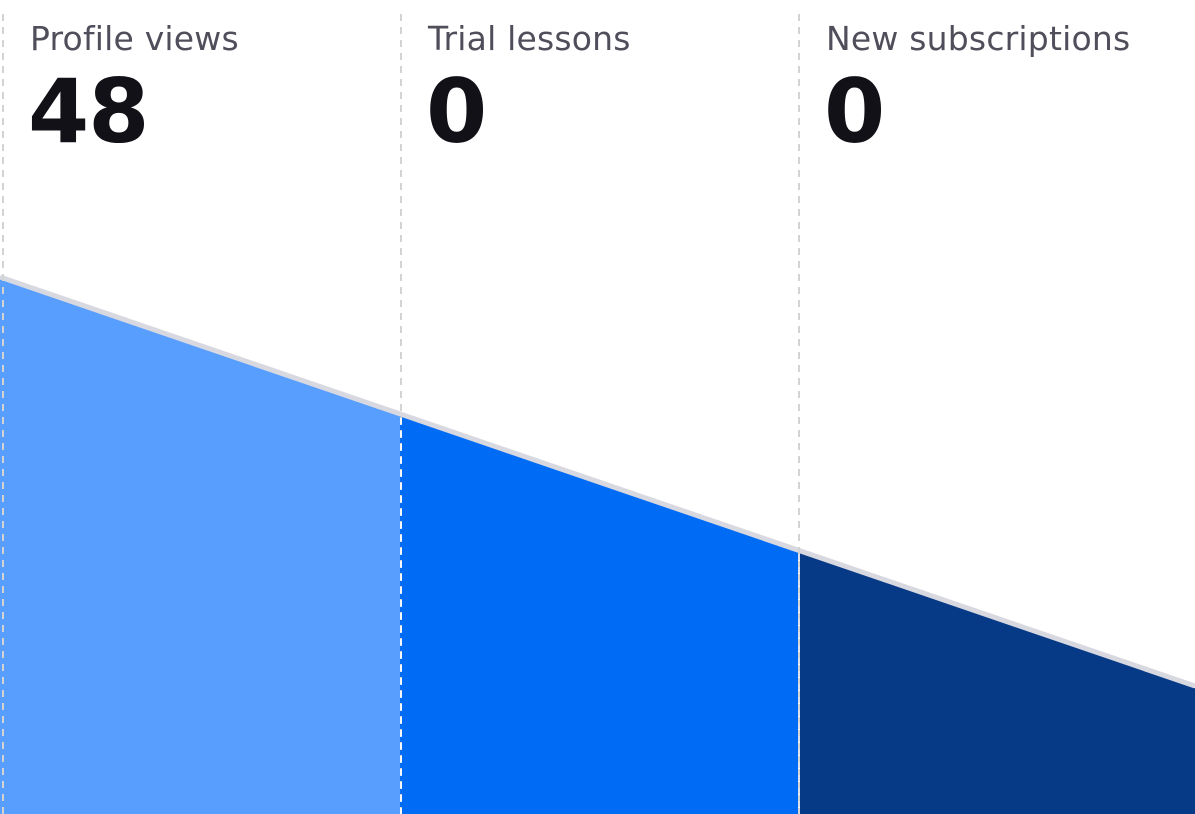 Image resolution: width=1195 pixels, height=814 pixels. Describe the element at coordinates (529, 38) in the screenshot. I see `stage-label: Trial lessons` at that location.